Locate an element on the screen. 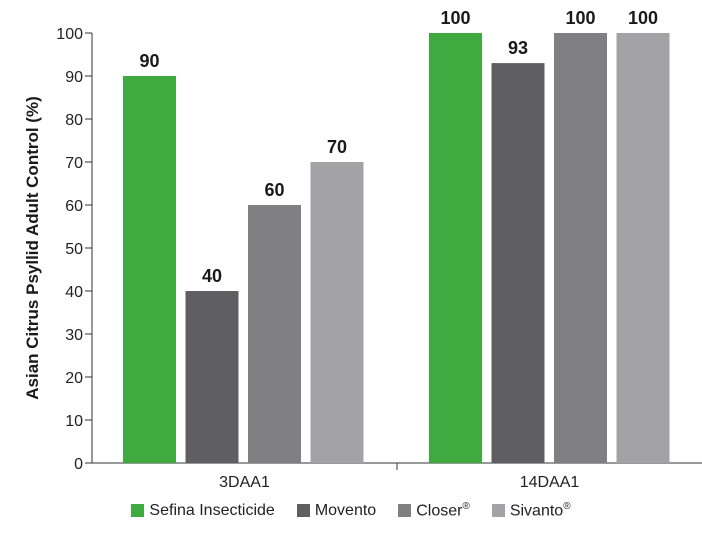 The image size is (702, 547). y-tick-label: 0 is located at coordinates (78, 464).